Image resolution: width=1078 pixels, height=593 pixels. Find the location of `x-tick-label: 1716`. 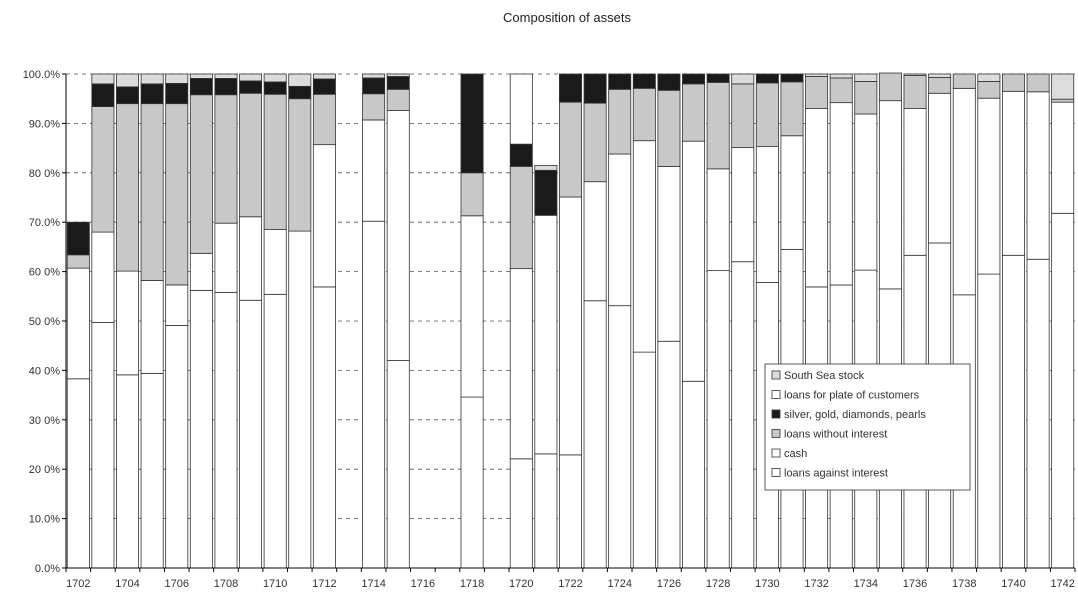

x-tick-label: 1716 is located at coordinates (423, 584).